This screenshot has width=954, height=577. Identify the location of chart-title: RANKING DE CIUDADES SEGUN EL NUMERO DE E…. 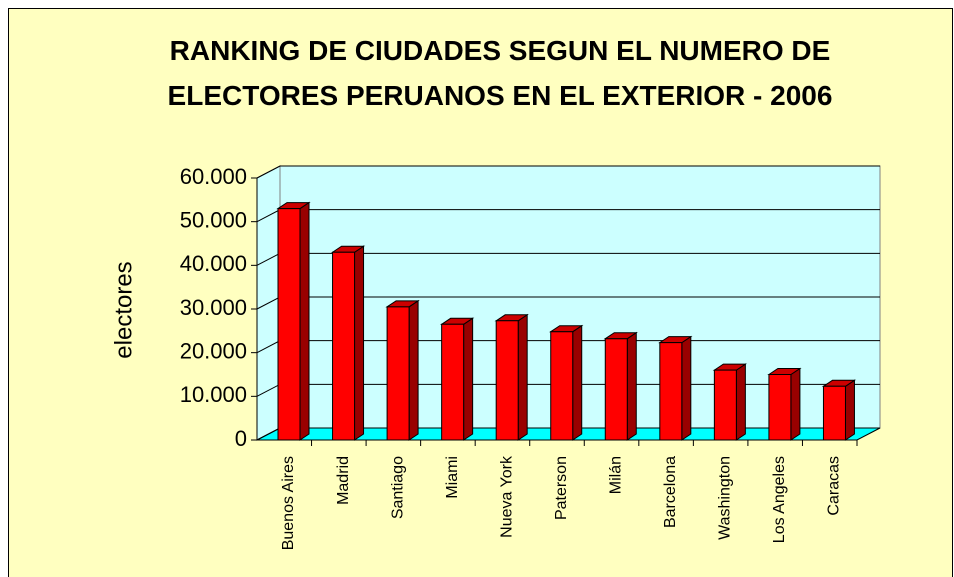
(500, 73).